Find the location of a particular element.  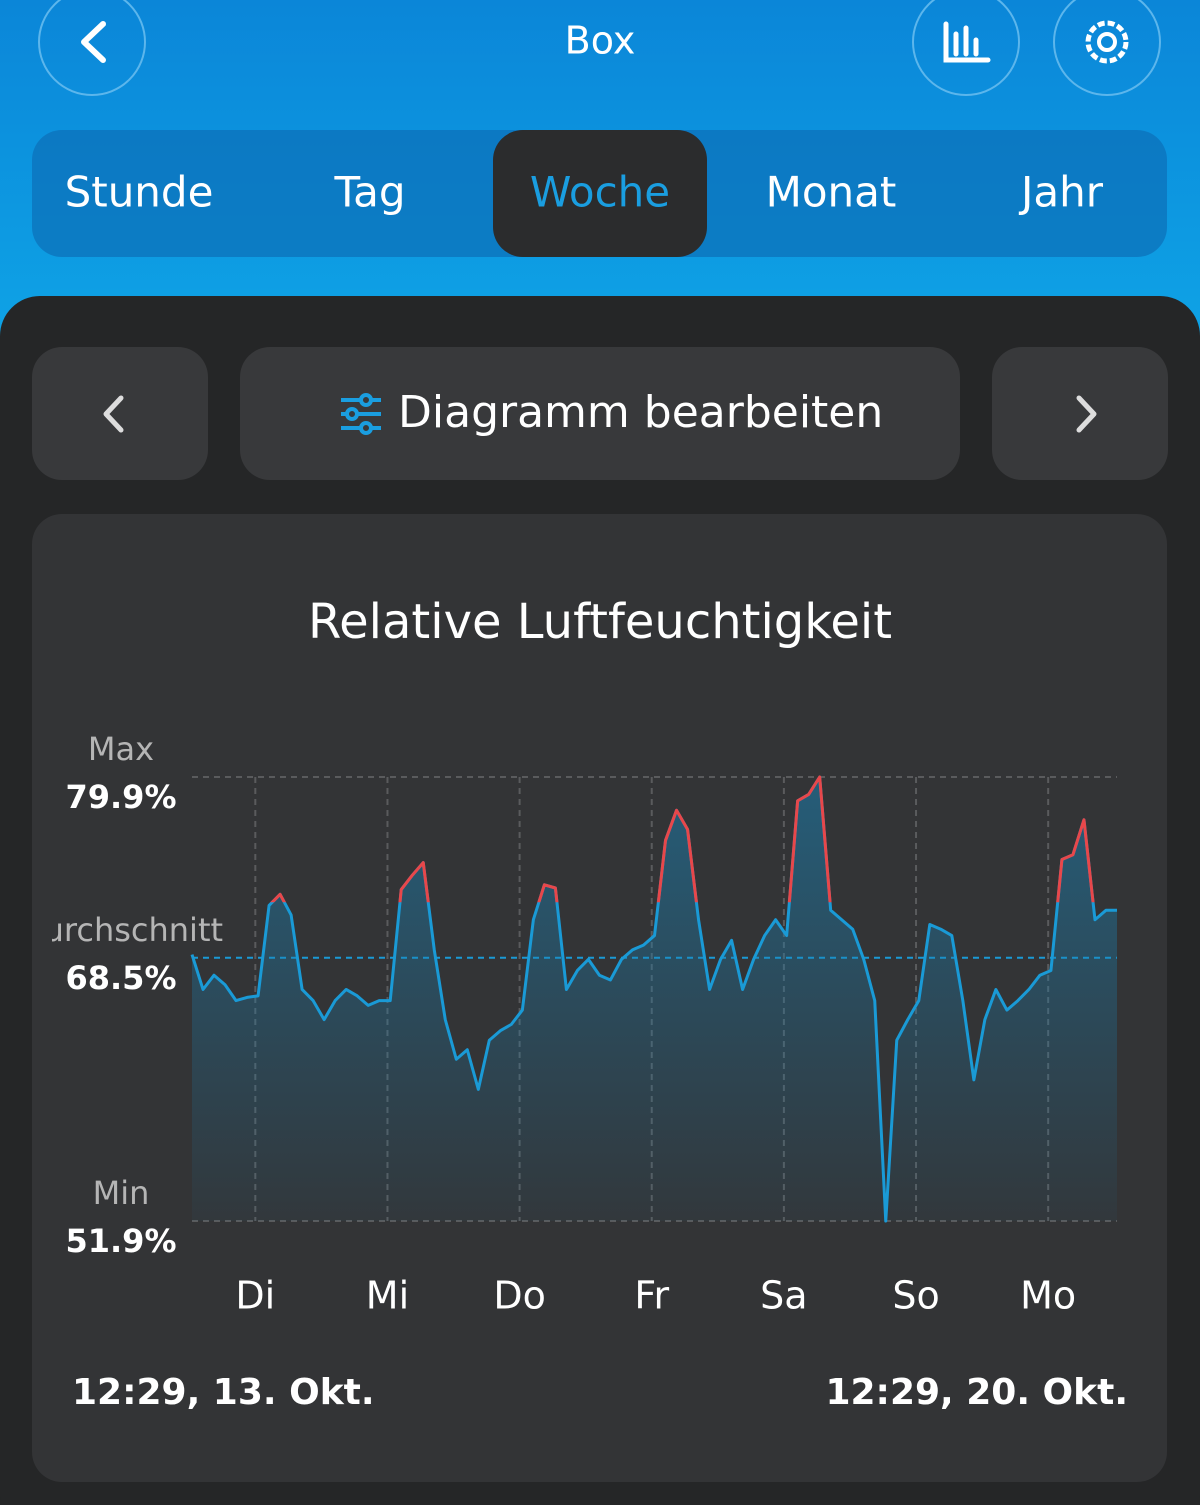

header-title: Box is located at coordinates (600, 41).